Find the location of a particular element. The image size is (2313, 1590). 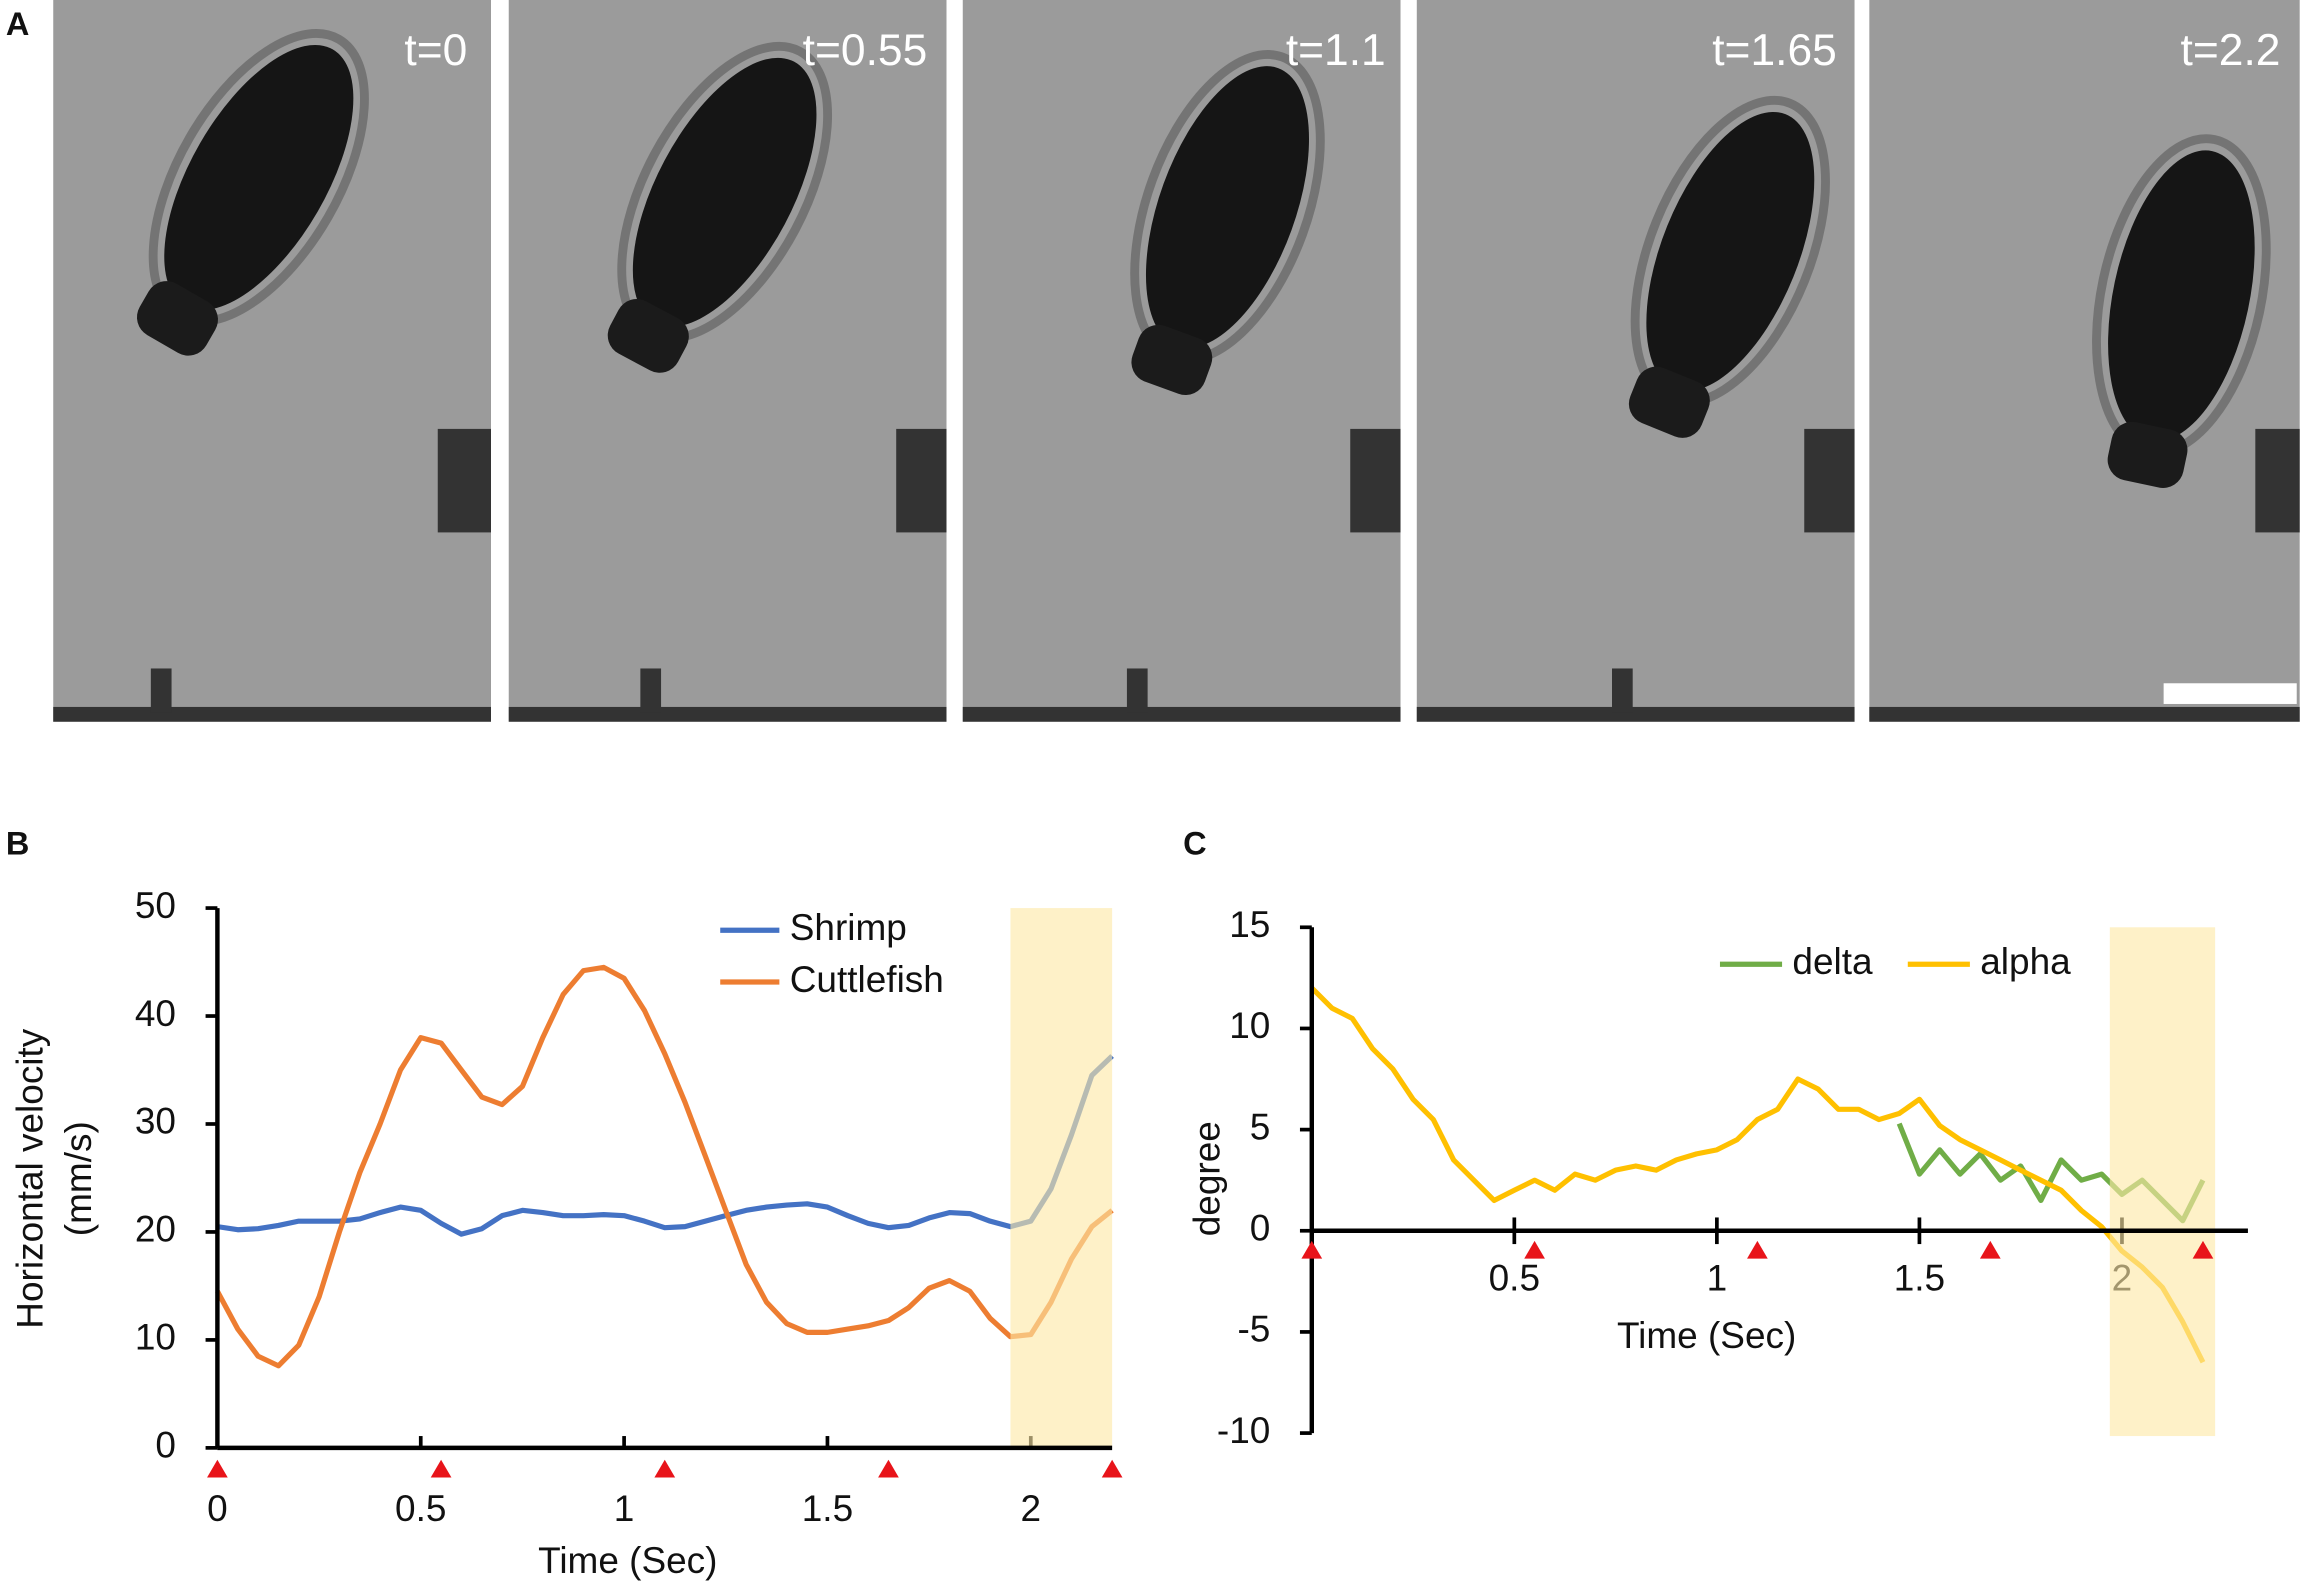

y-axis-label: Horizontal velocity is located at coordinates (29, 1178).